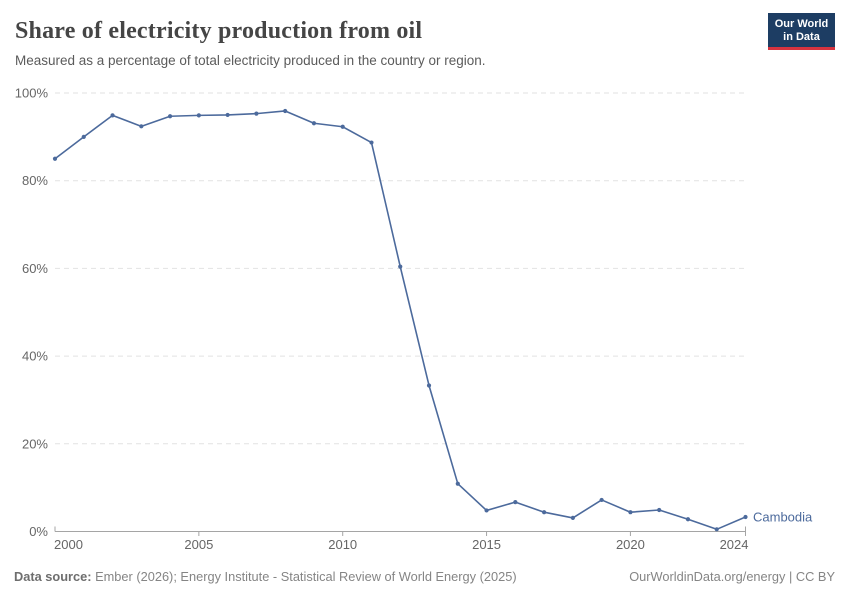 This screenshot has height=600, width=850. I want to click on y-axis-tick-label: 20%, so click(35, 443).